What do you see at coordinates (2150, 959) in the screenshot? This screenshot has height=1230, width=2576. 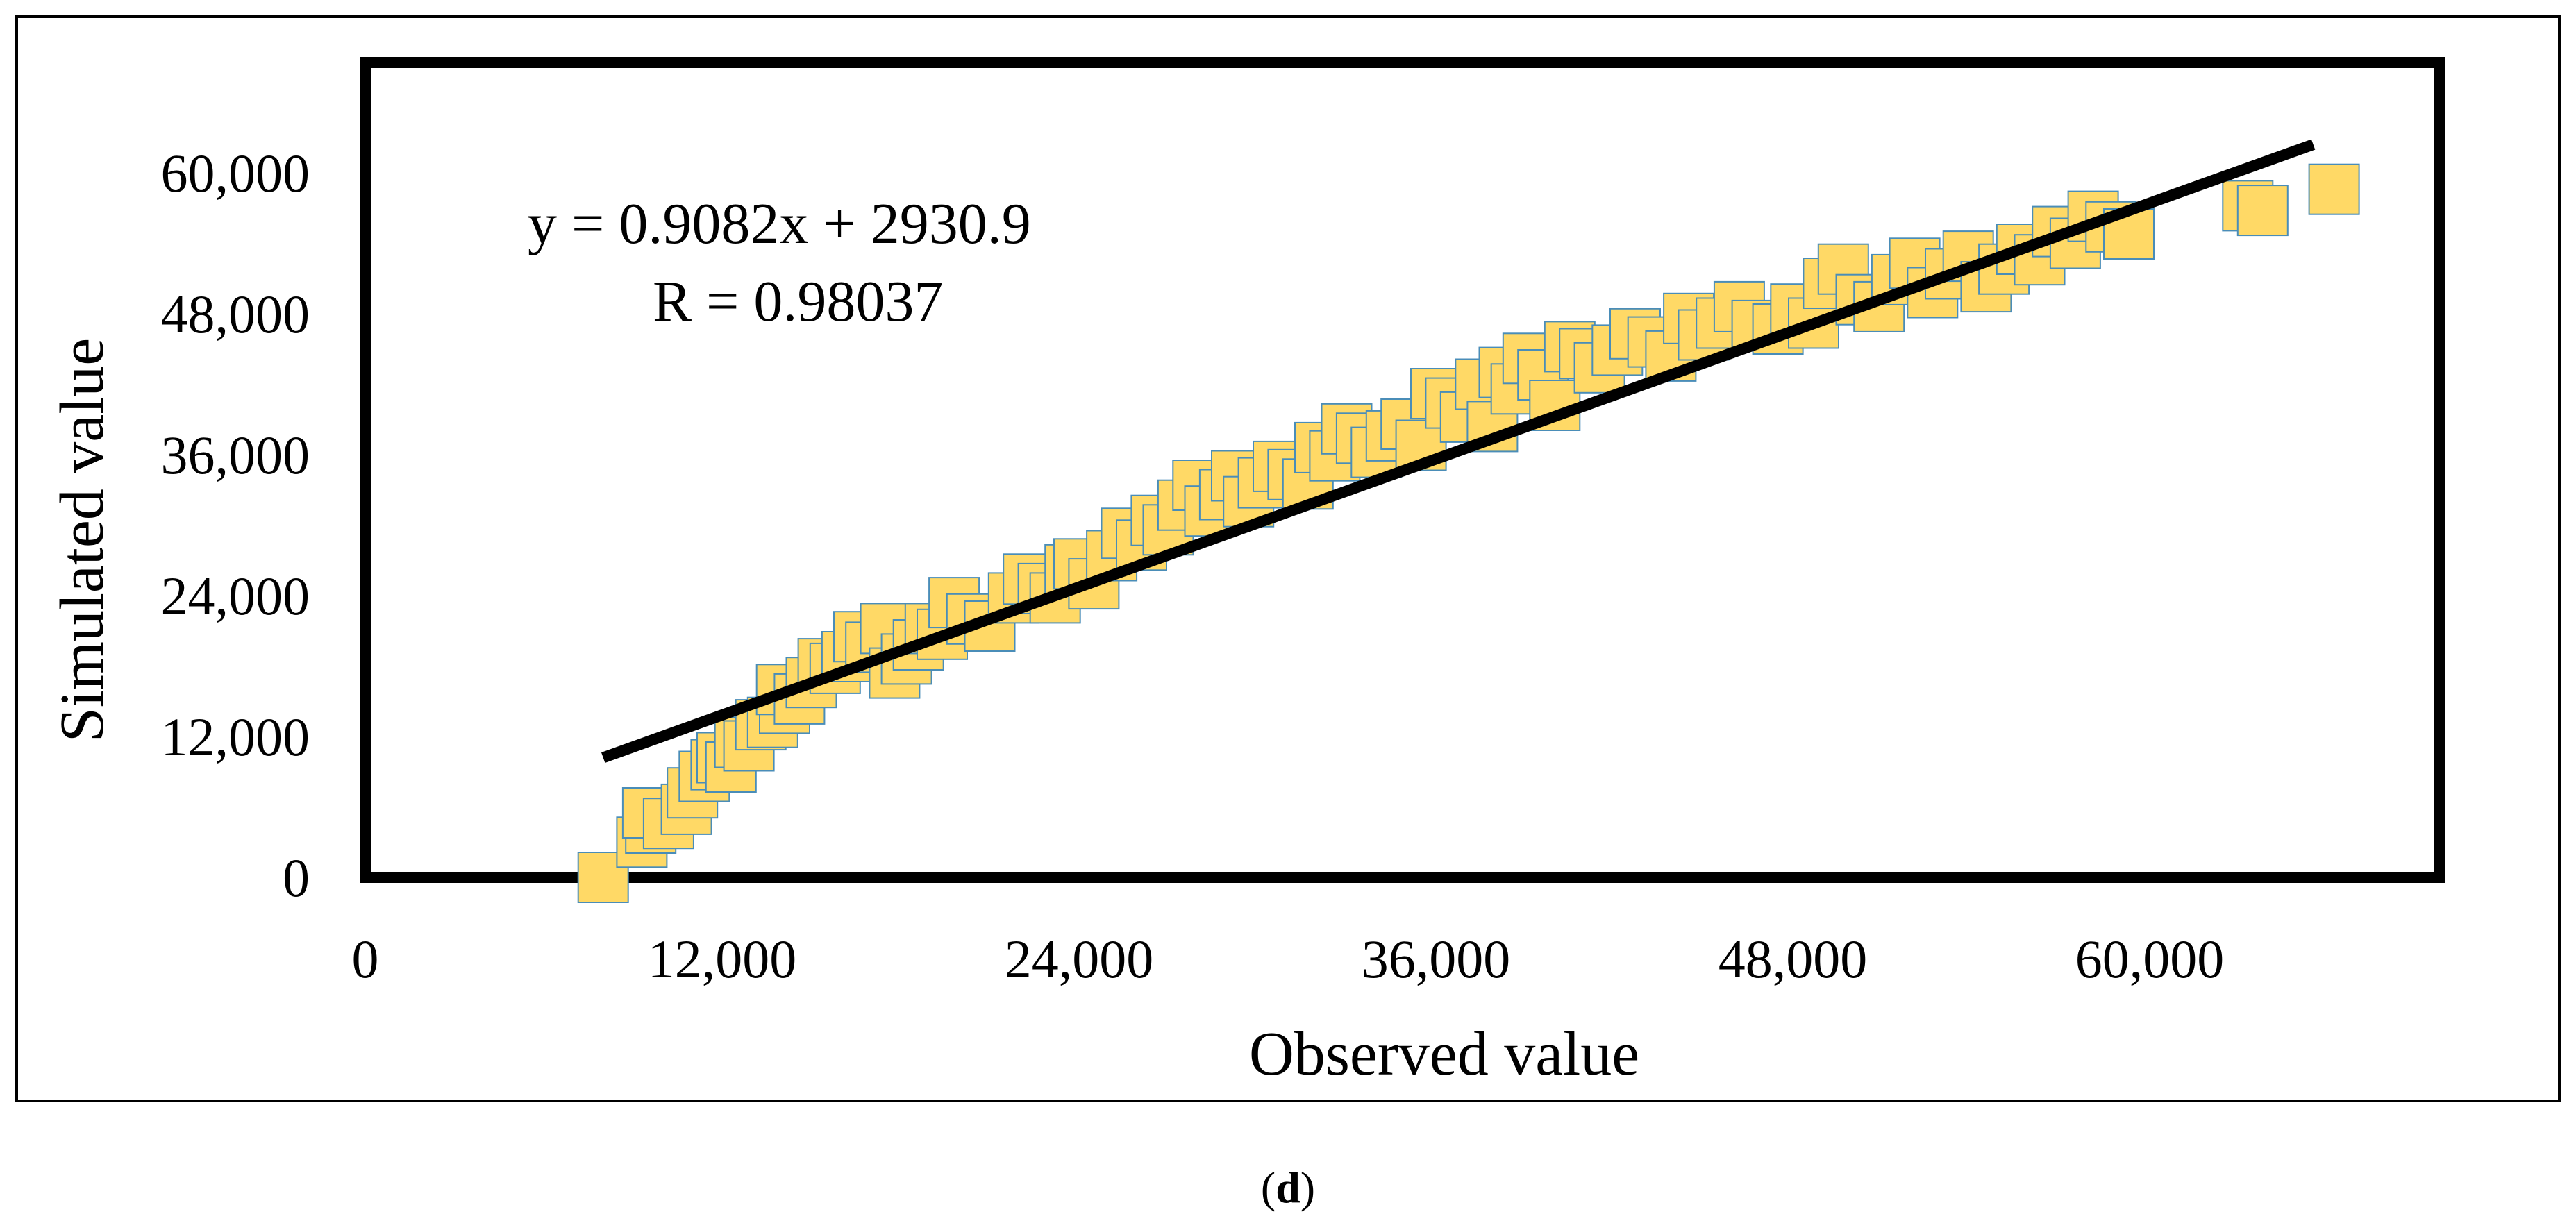 I see `x-tick-label: 60,000` at bounding box center [2150, 959].